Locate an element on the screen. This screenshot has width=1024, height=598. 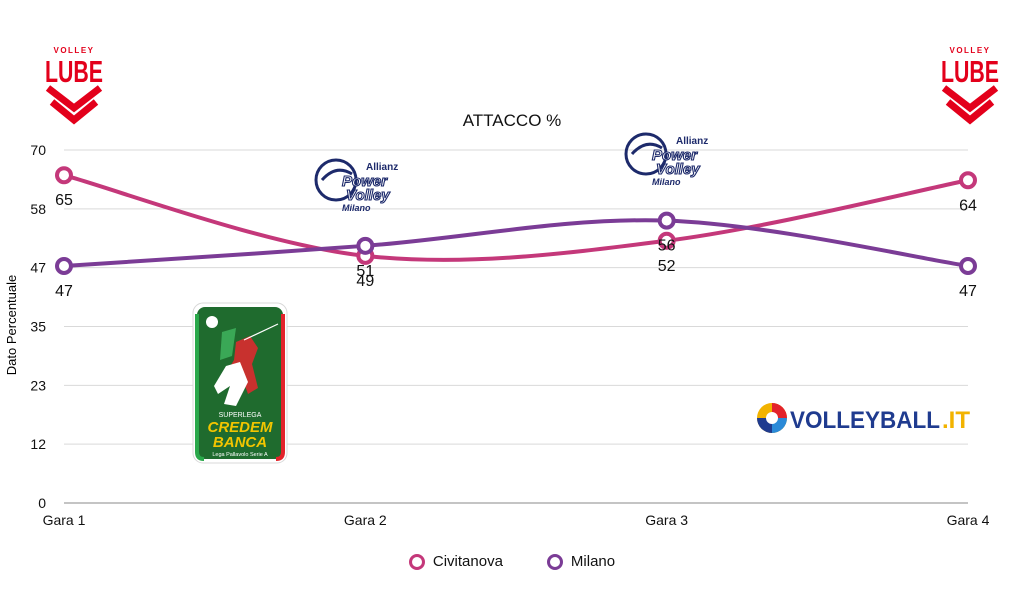
volleyball-it-logo: VOLLEYBALL .IT is located at coordinates (863, 418).